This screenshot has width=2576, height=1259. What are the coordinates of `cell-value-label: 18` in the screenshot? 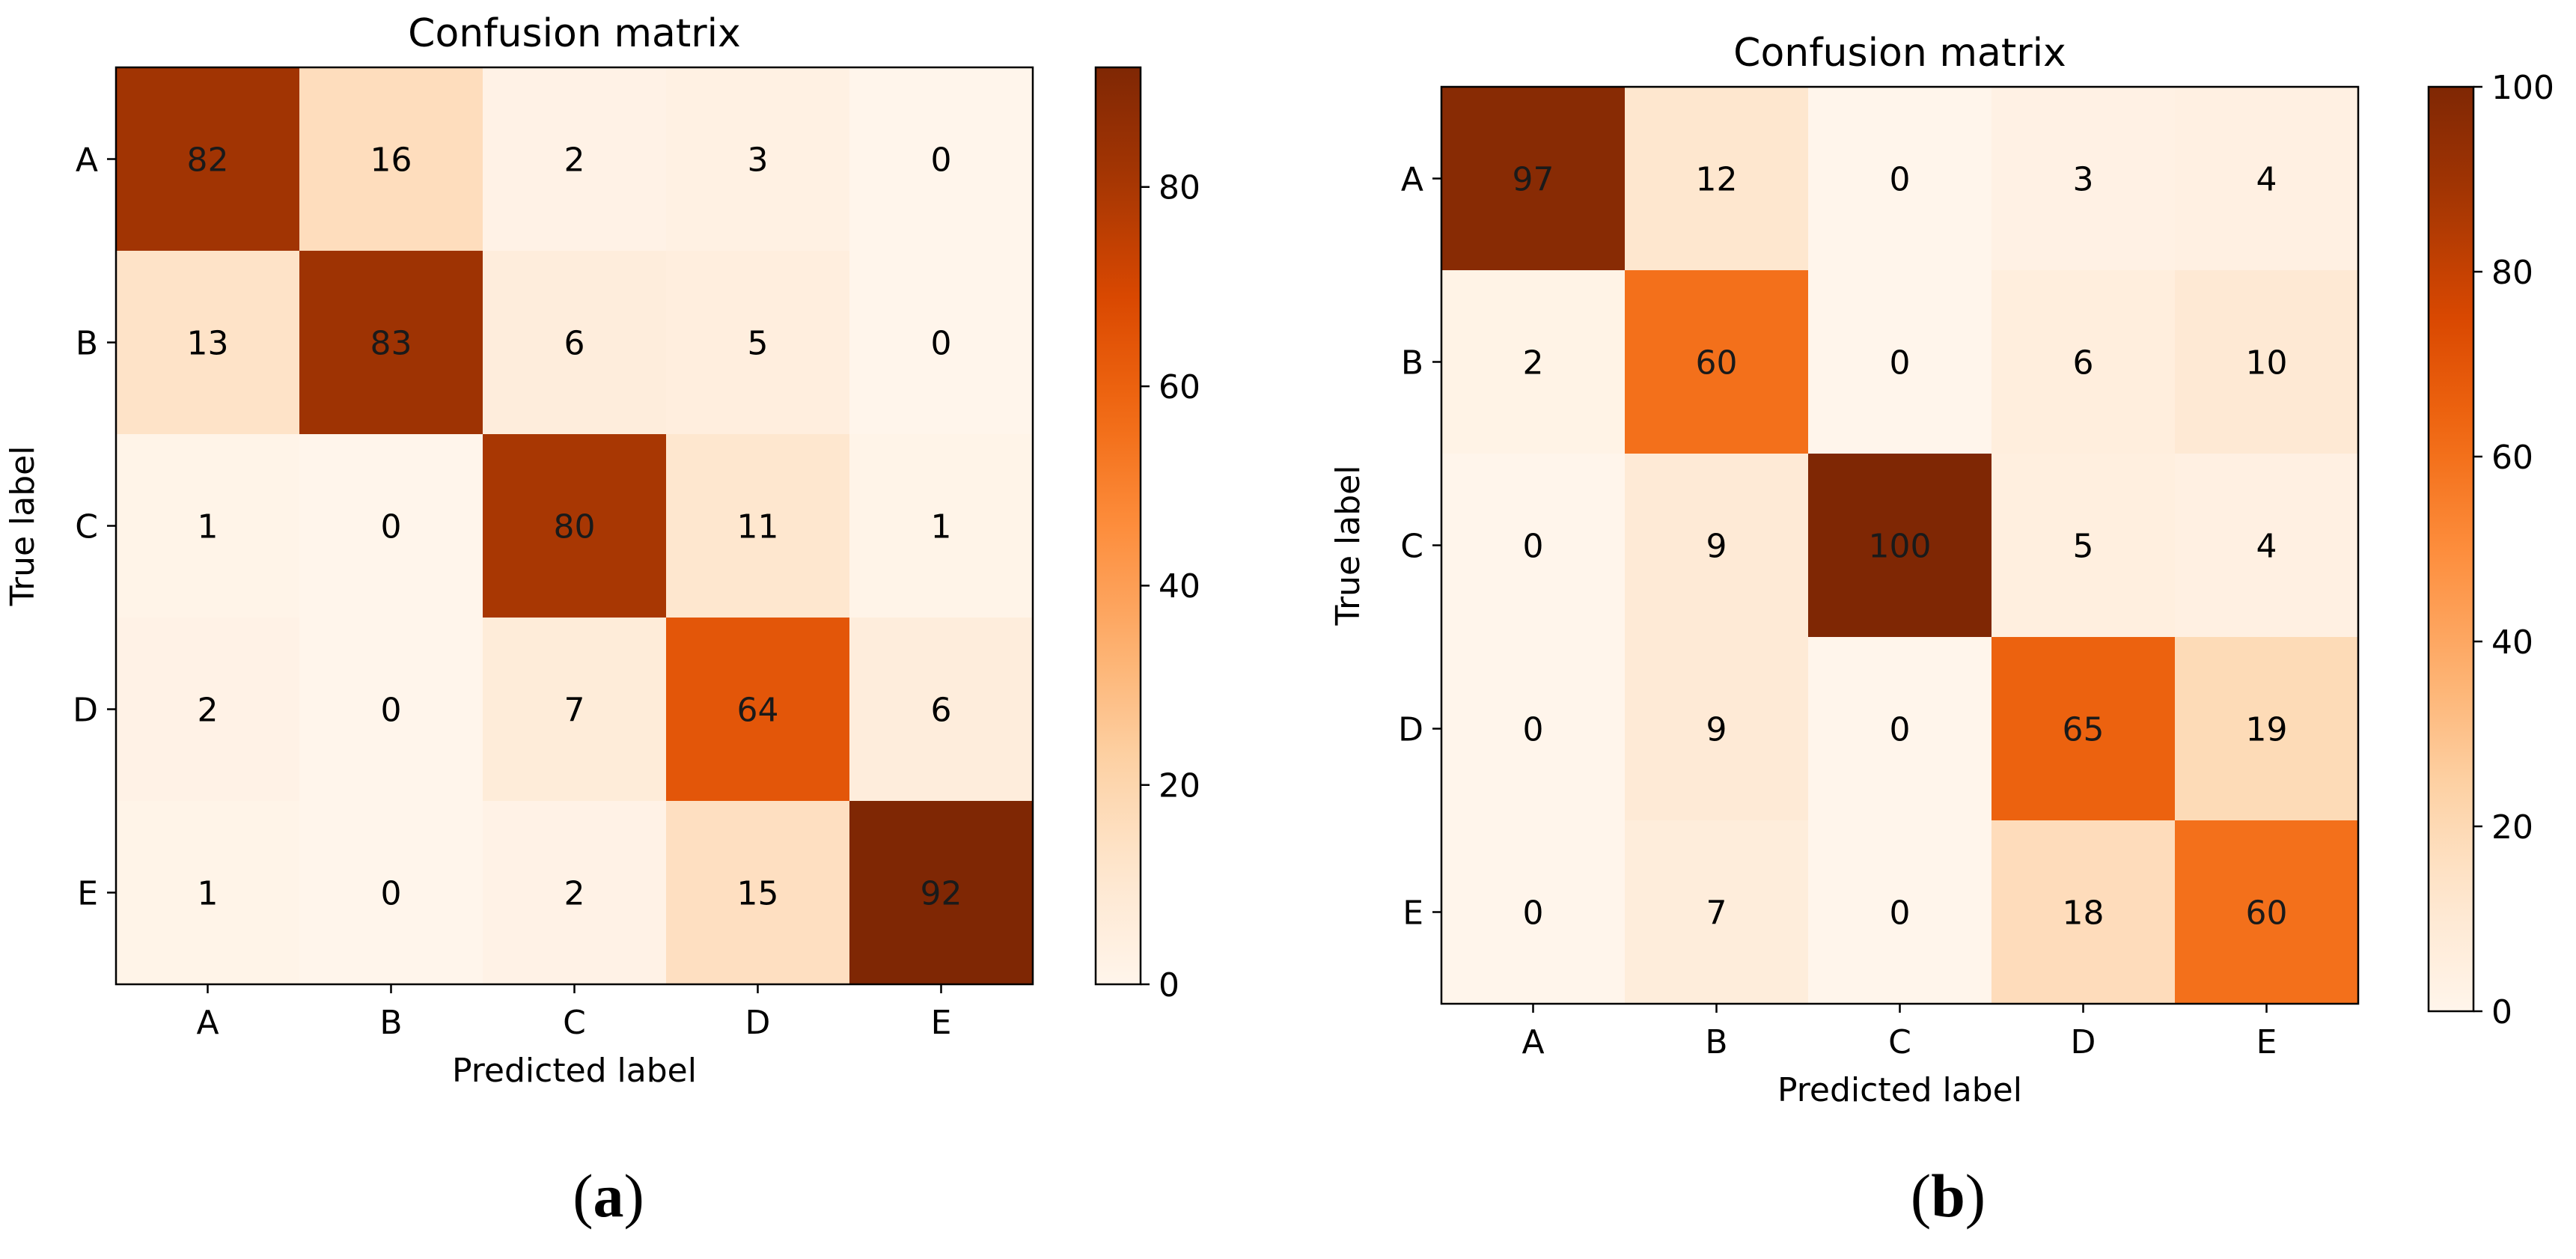 It's located at (2084, 913).